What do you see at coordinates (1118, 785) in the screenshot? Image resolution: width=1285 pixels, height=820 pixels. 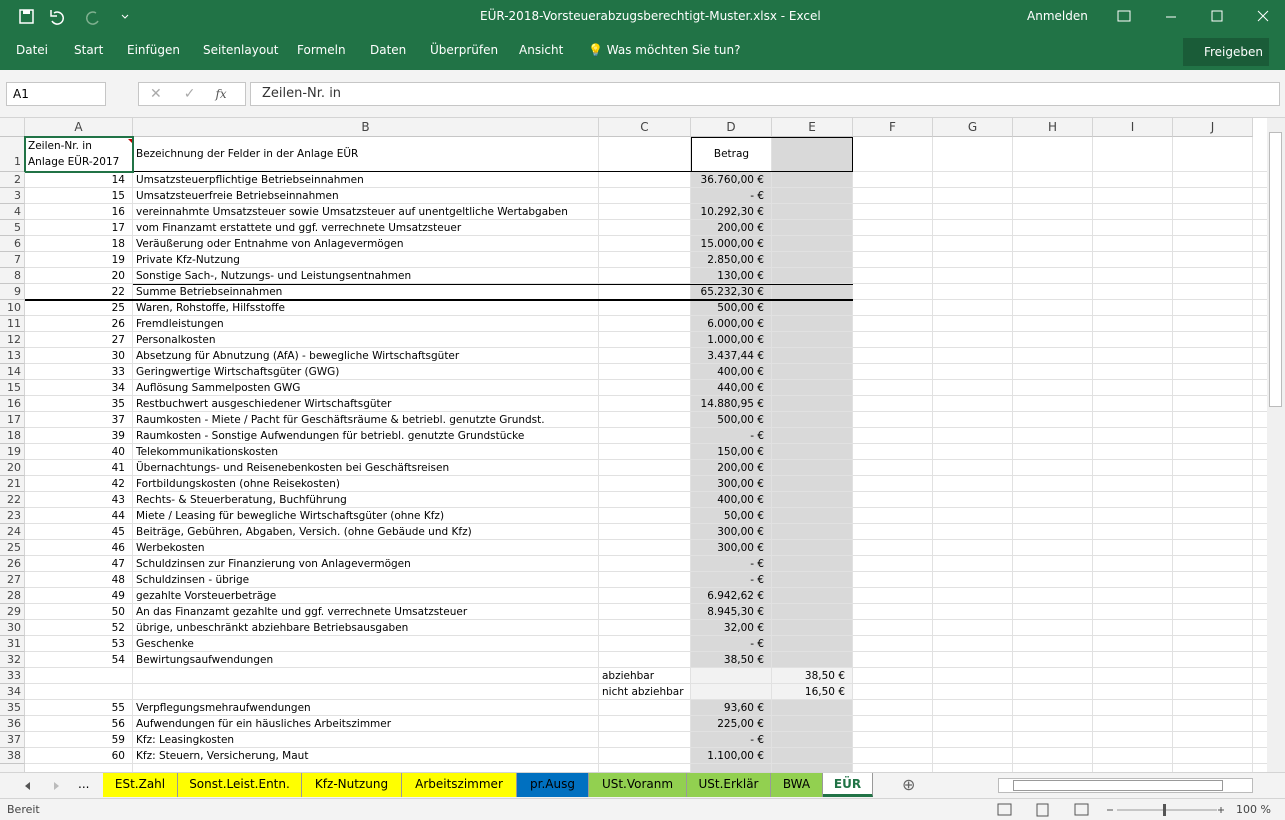 I see `h-scroll-thumb` at bounding box center [1118, 785].